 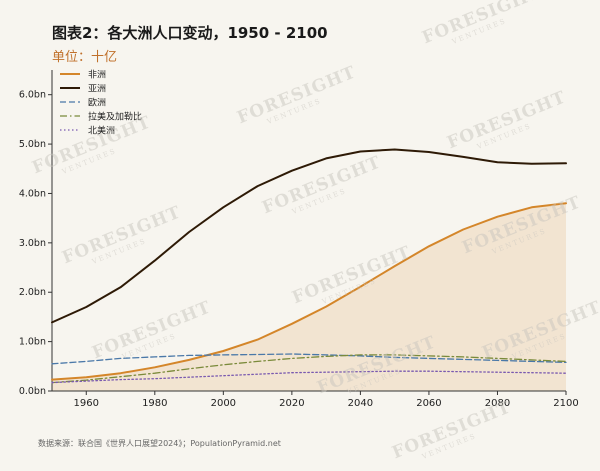 I want to click on legend-label-2: 欧洲, so click(x=97, y=103).